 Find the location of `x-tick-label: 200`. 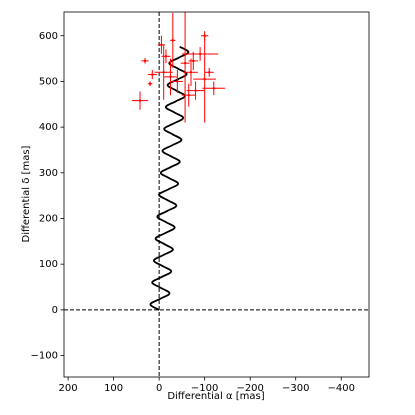

x-tick-label: 200 is located at coordinates (68, 388).